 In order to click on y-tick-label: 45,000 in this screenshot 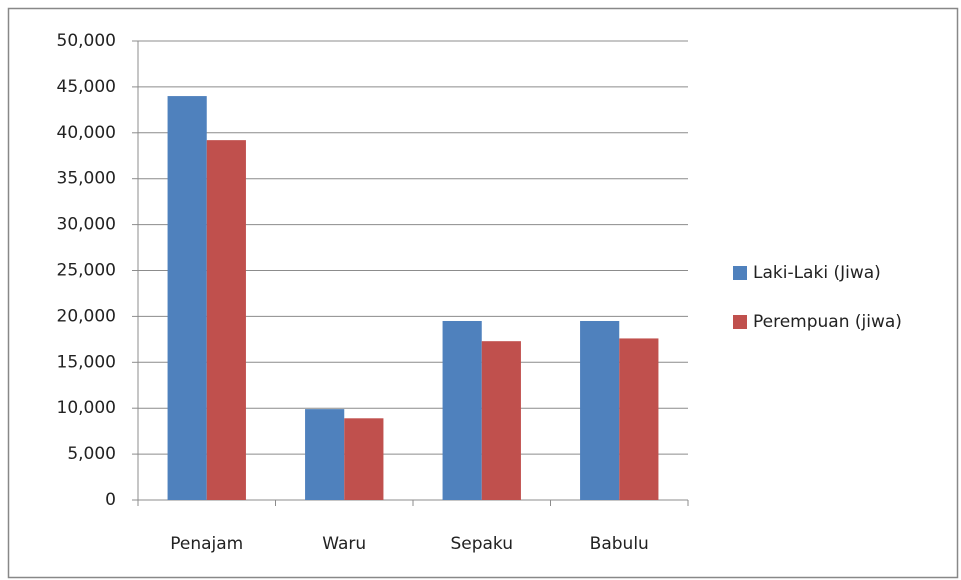, I will do `click(86, 87)`.